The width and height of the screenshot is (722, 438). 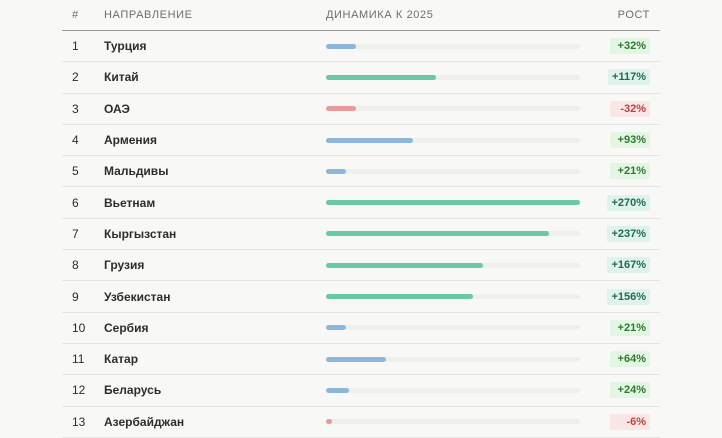 I want to click on growth-cell: +167%, so click(x=620, y=265).